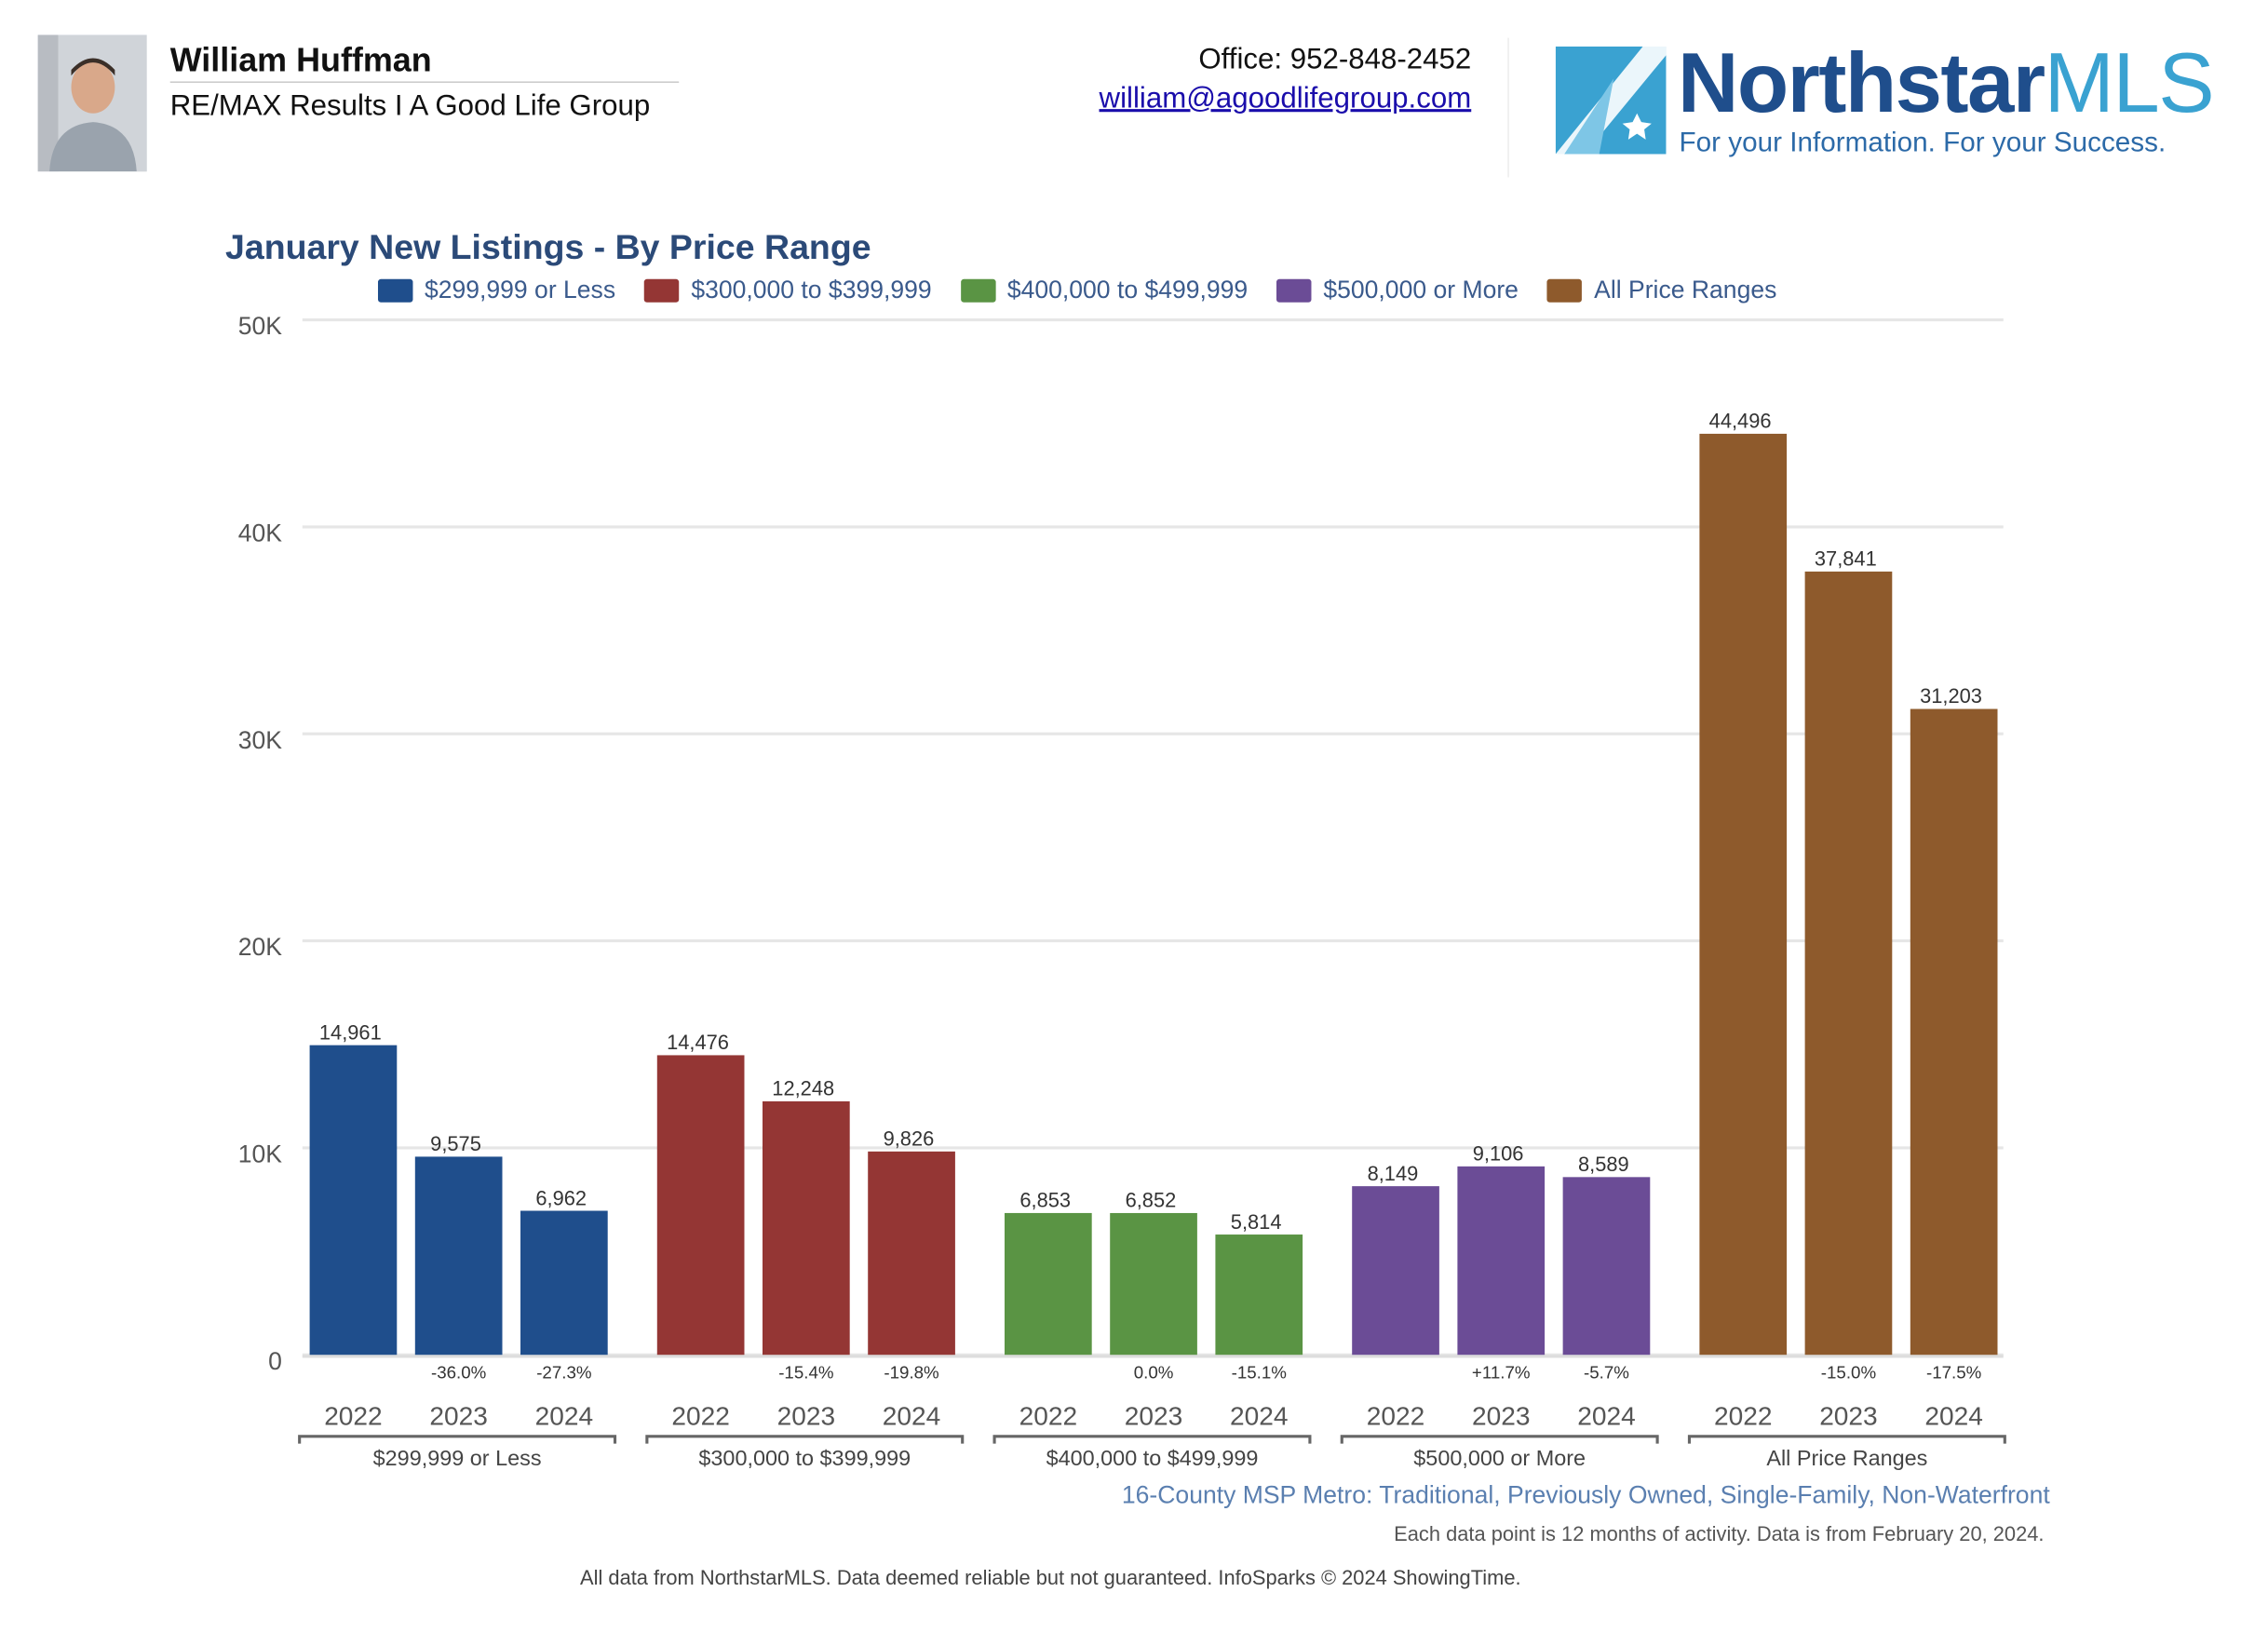  I want to click on legend-label: $300,000 to $399,999, so click(812, 290).